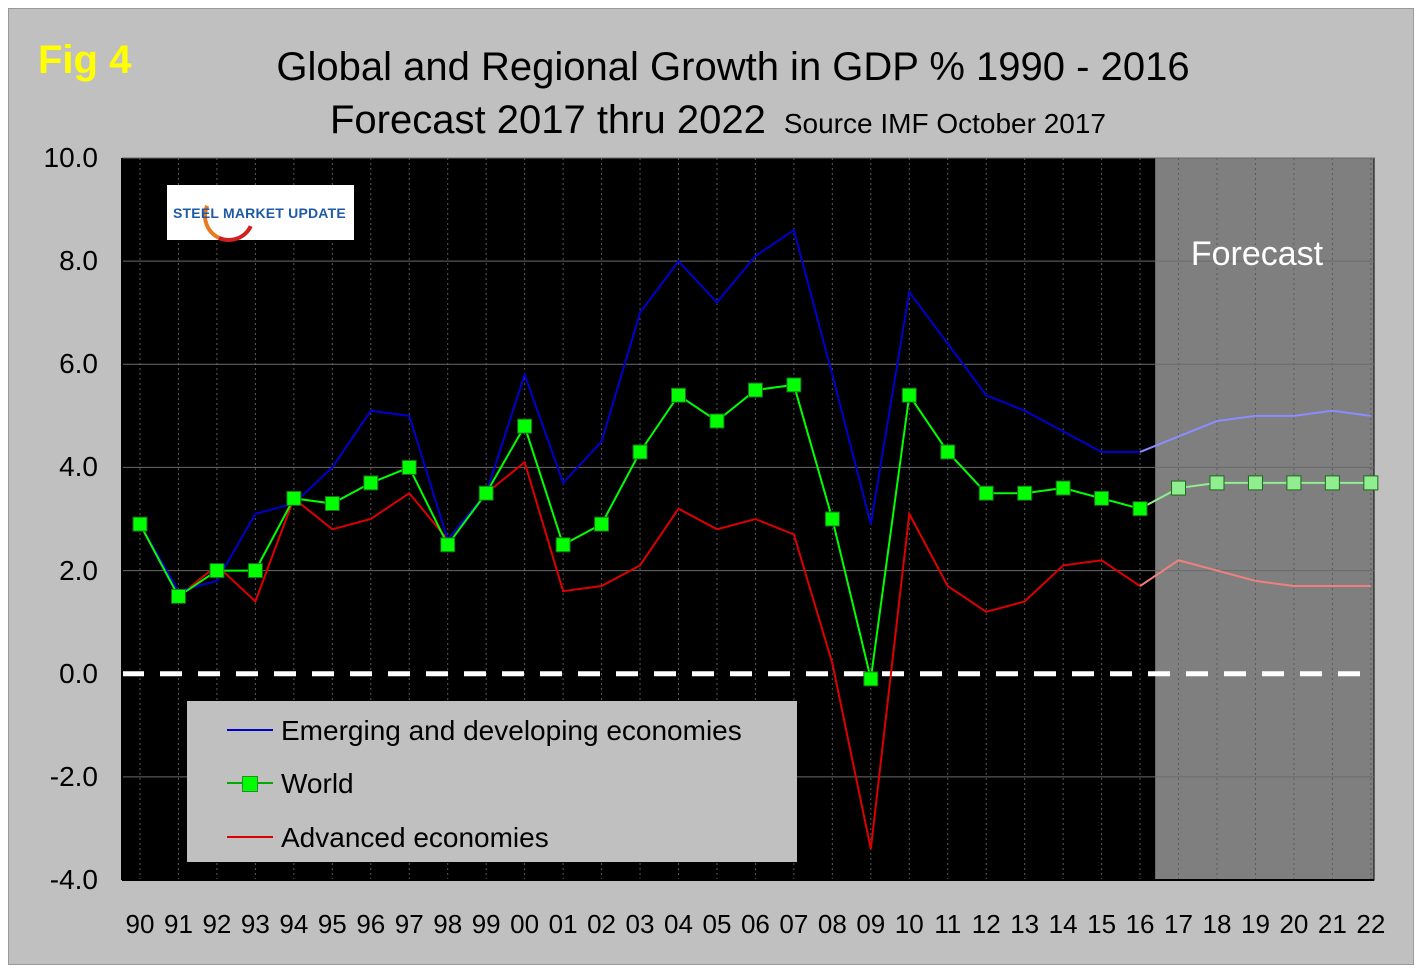 This screenshot has width=1420, height=971. What do you see at coordinates (986, 924) in the screenshot?
I see `x-tick-label: 12` at bounding box center [986, 924].